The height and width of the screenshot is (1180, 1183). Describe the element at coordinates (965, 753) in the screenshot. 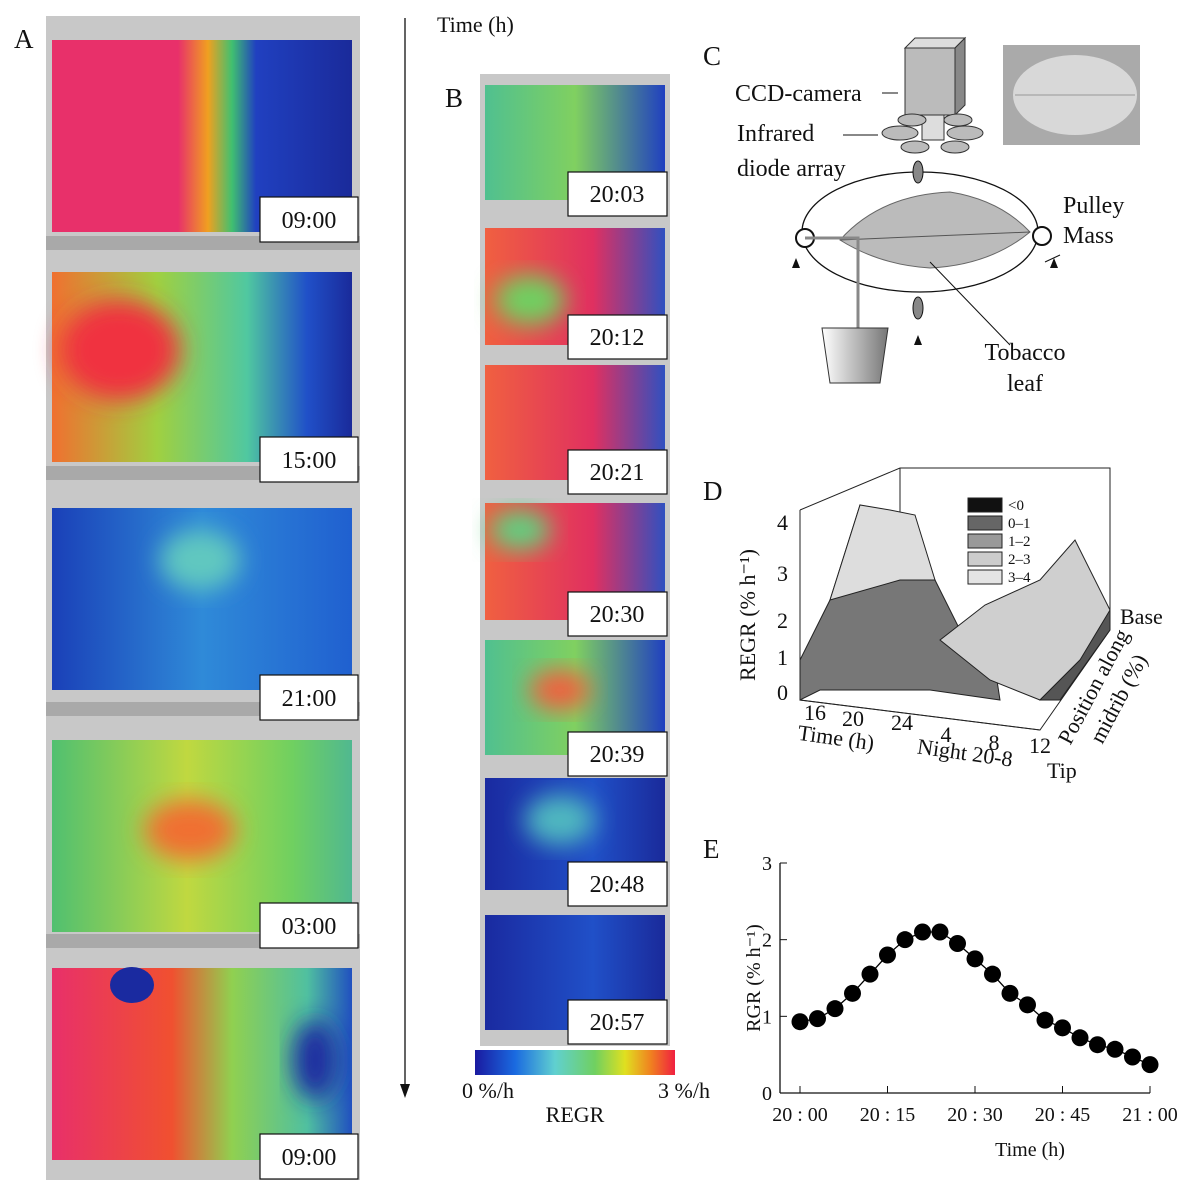

I see `night-label: Night 20-8` at that location.